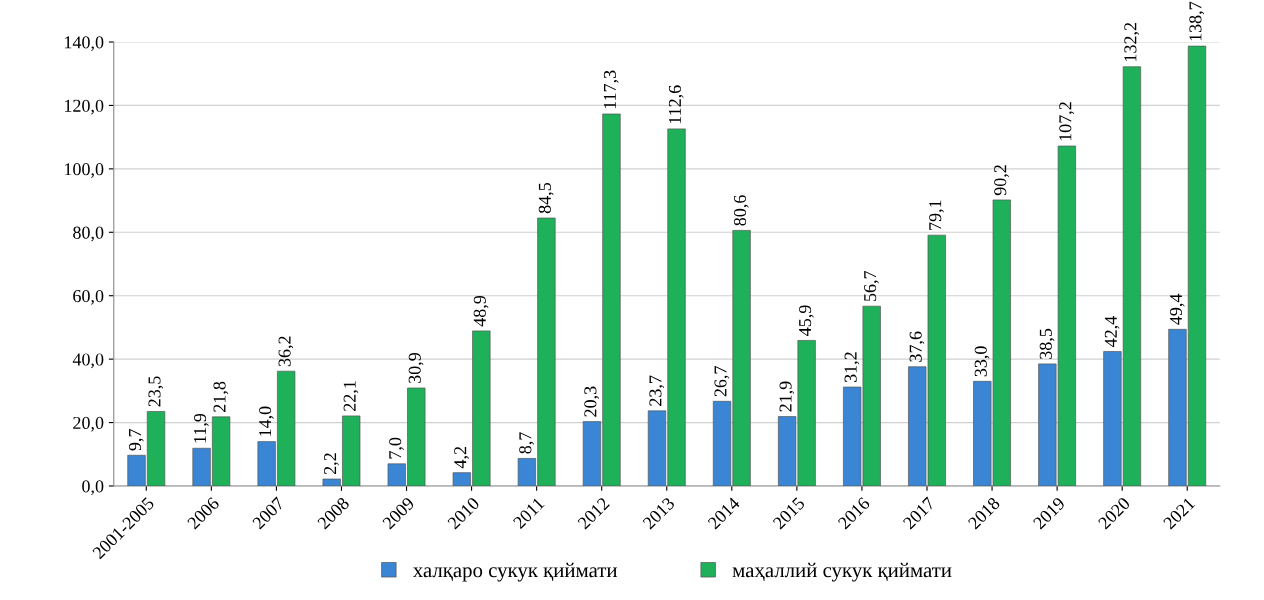 This screenshot has height=600, width=1264. What do you see at coordinates (221, 396) in the screenshot?
I see `data-label: 21,8` at bounding box center [221, 396].